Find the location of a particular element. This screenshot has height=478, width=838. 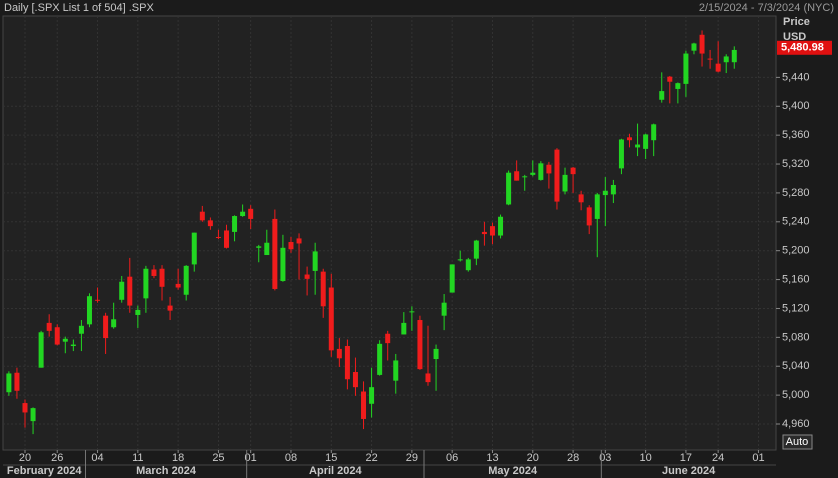

y-tick-label: 5,360 is located at coordinates (796, 135).